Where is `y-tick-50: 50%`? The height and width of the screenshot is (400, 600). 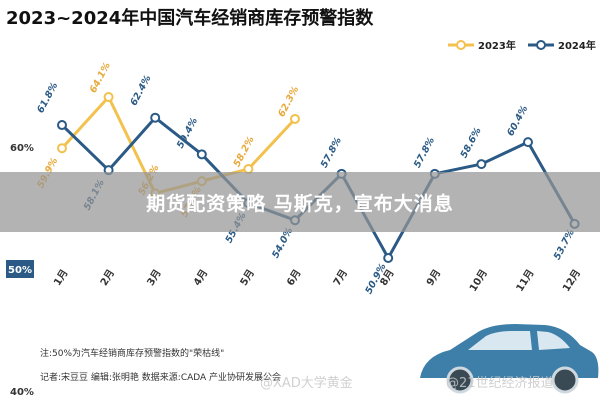 y-tick-50: 50% is located at coordinates (20, 269).